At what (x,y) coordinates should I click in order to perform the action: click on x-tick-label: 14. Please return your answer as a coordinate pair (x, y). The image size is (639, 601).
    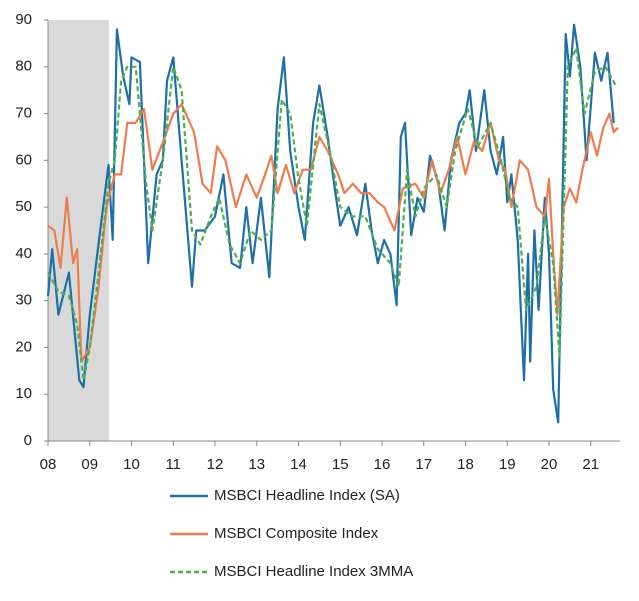
    Looking at the image, I should click on (298, 464).